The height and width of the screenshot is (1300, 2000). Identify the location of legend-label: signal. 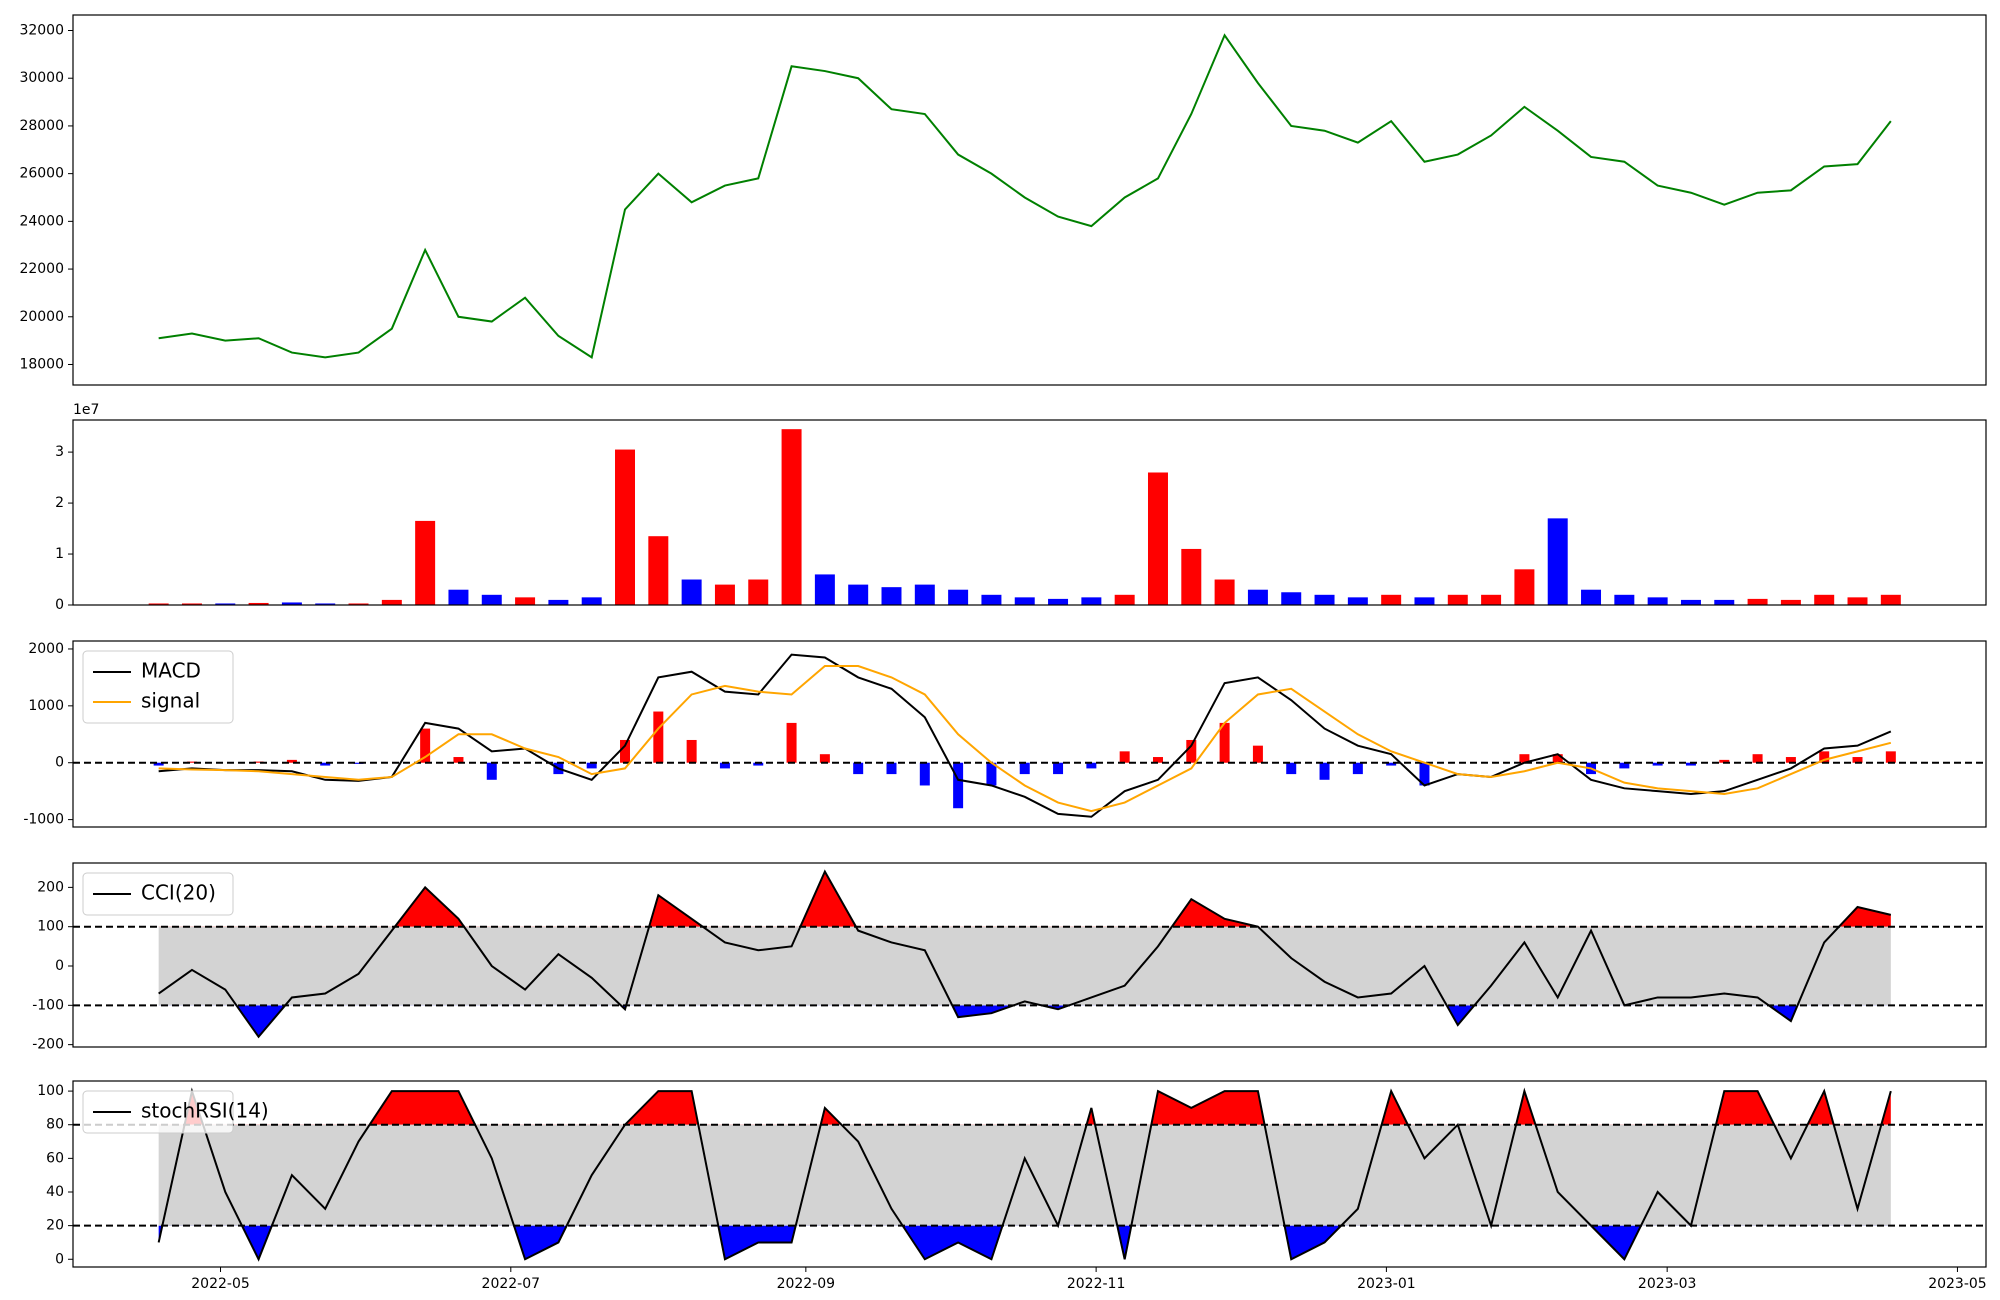
(170, 701).